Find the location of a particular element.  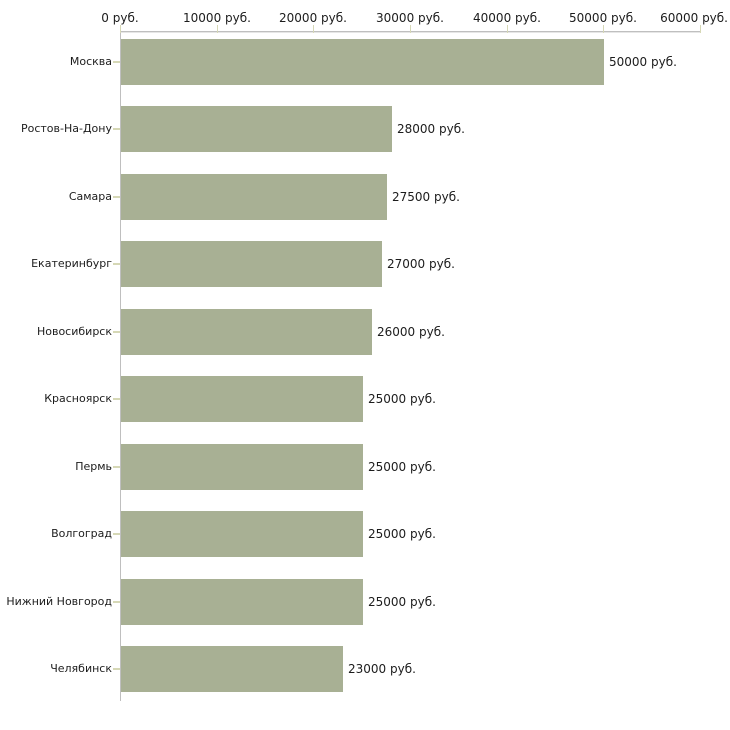

value-label: 23000 руб. is located at coordinates (382, 669).